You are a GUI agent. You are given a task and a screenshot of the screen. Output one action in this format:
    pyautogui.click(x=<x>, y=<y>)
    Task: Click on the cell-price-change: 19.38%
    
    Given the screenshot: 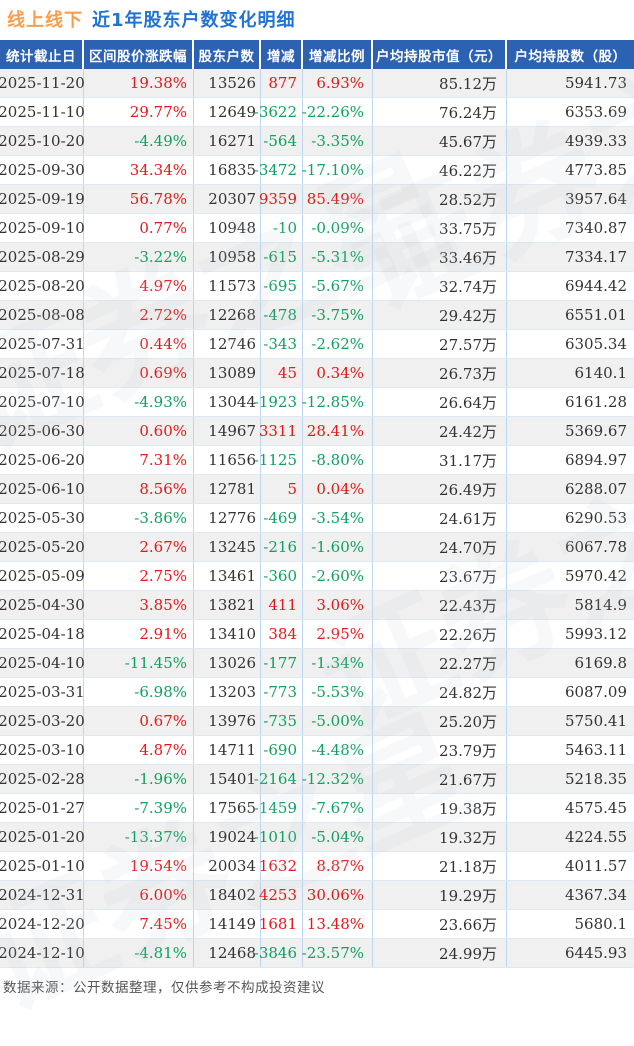 What is the action you would take?
    pyautogui.click(x=139, y=83)
    